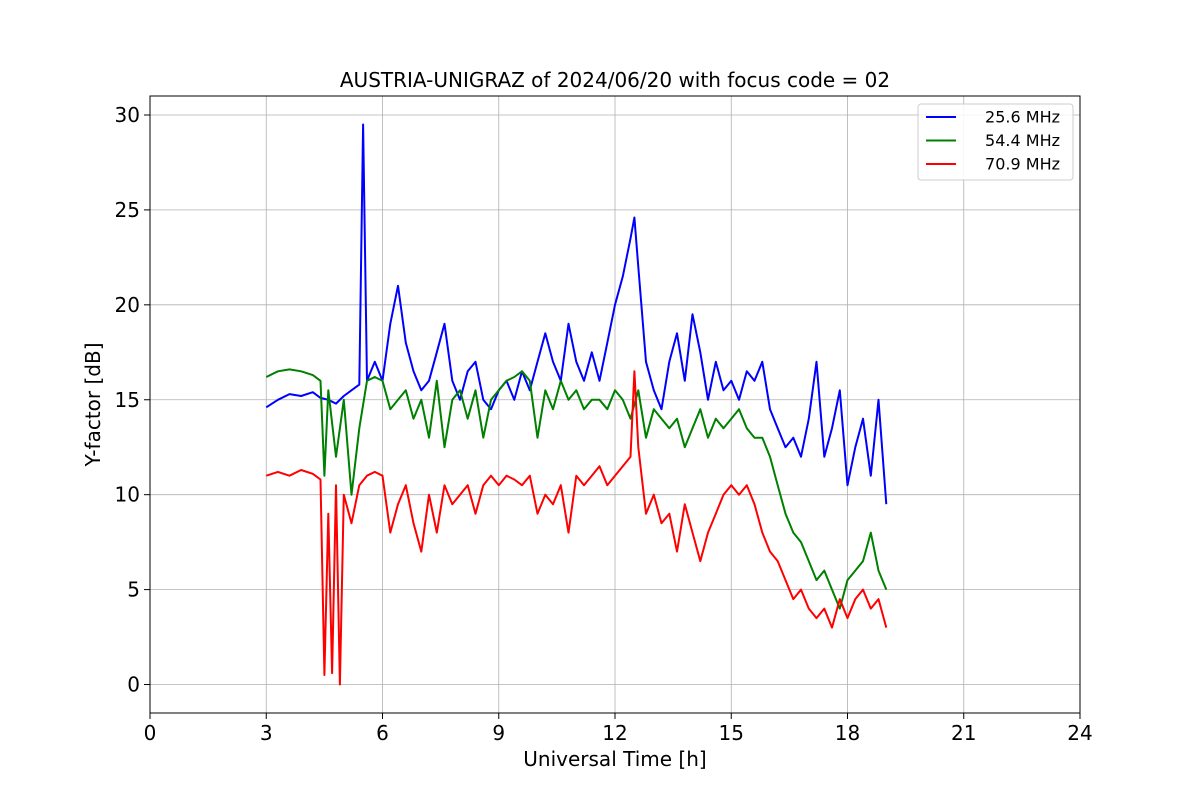  I want to click on x-axis-label: Universal Time [h], so click(614, 759).